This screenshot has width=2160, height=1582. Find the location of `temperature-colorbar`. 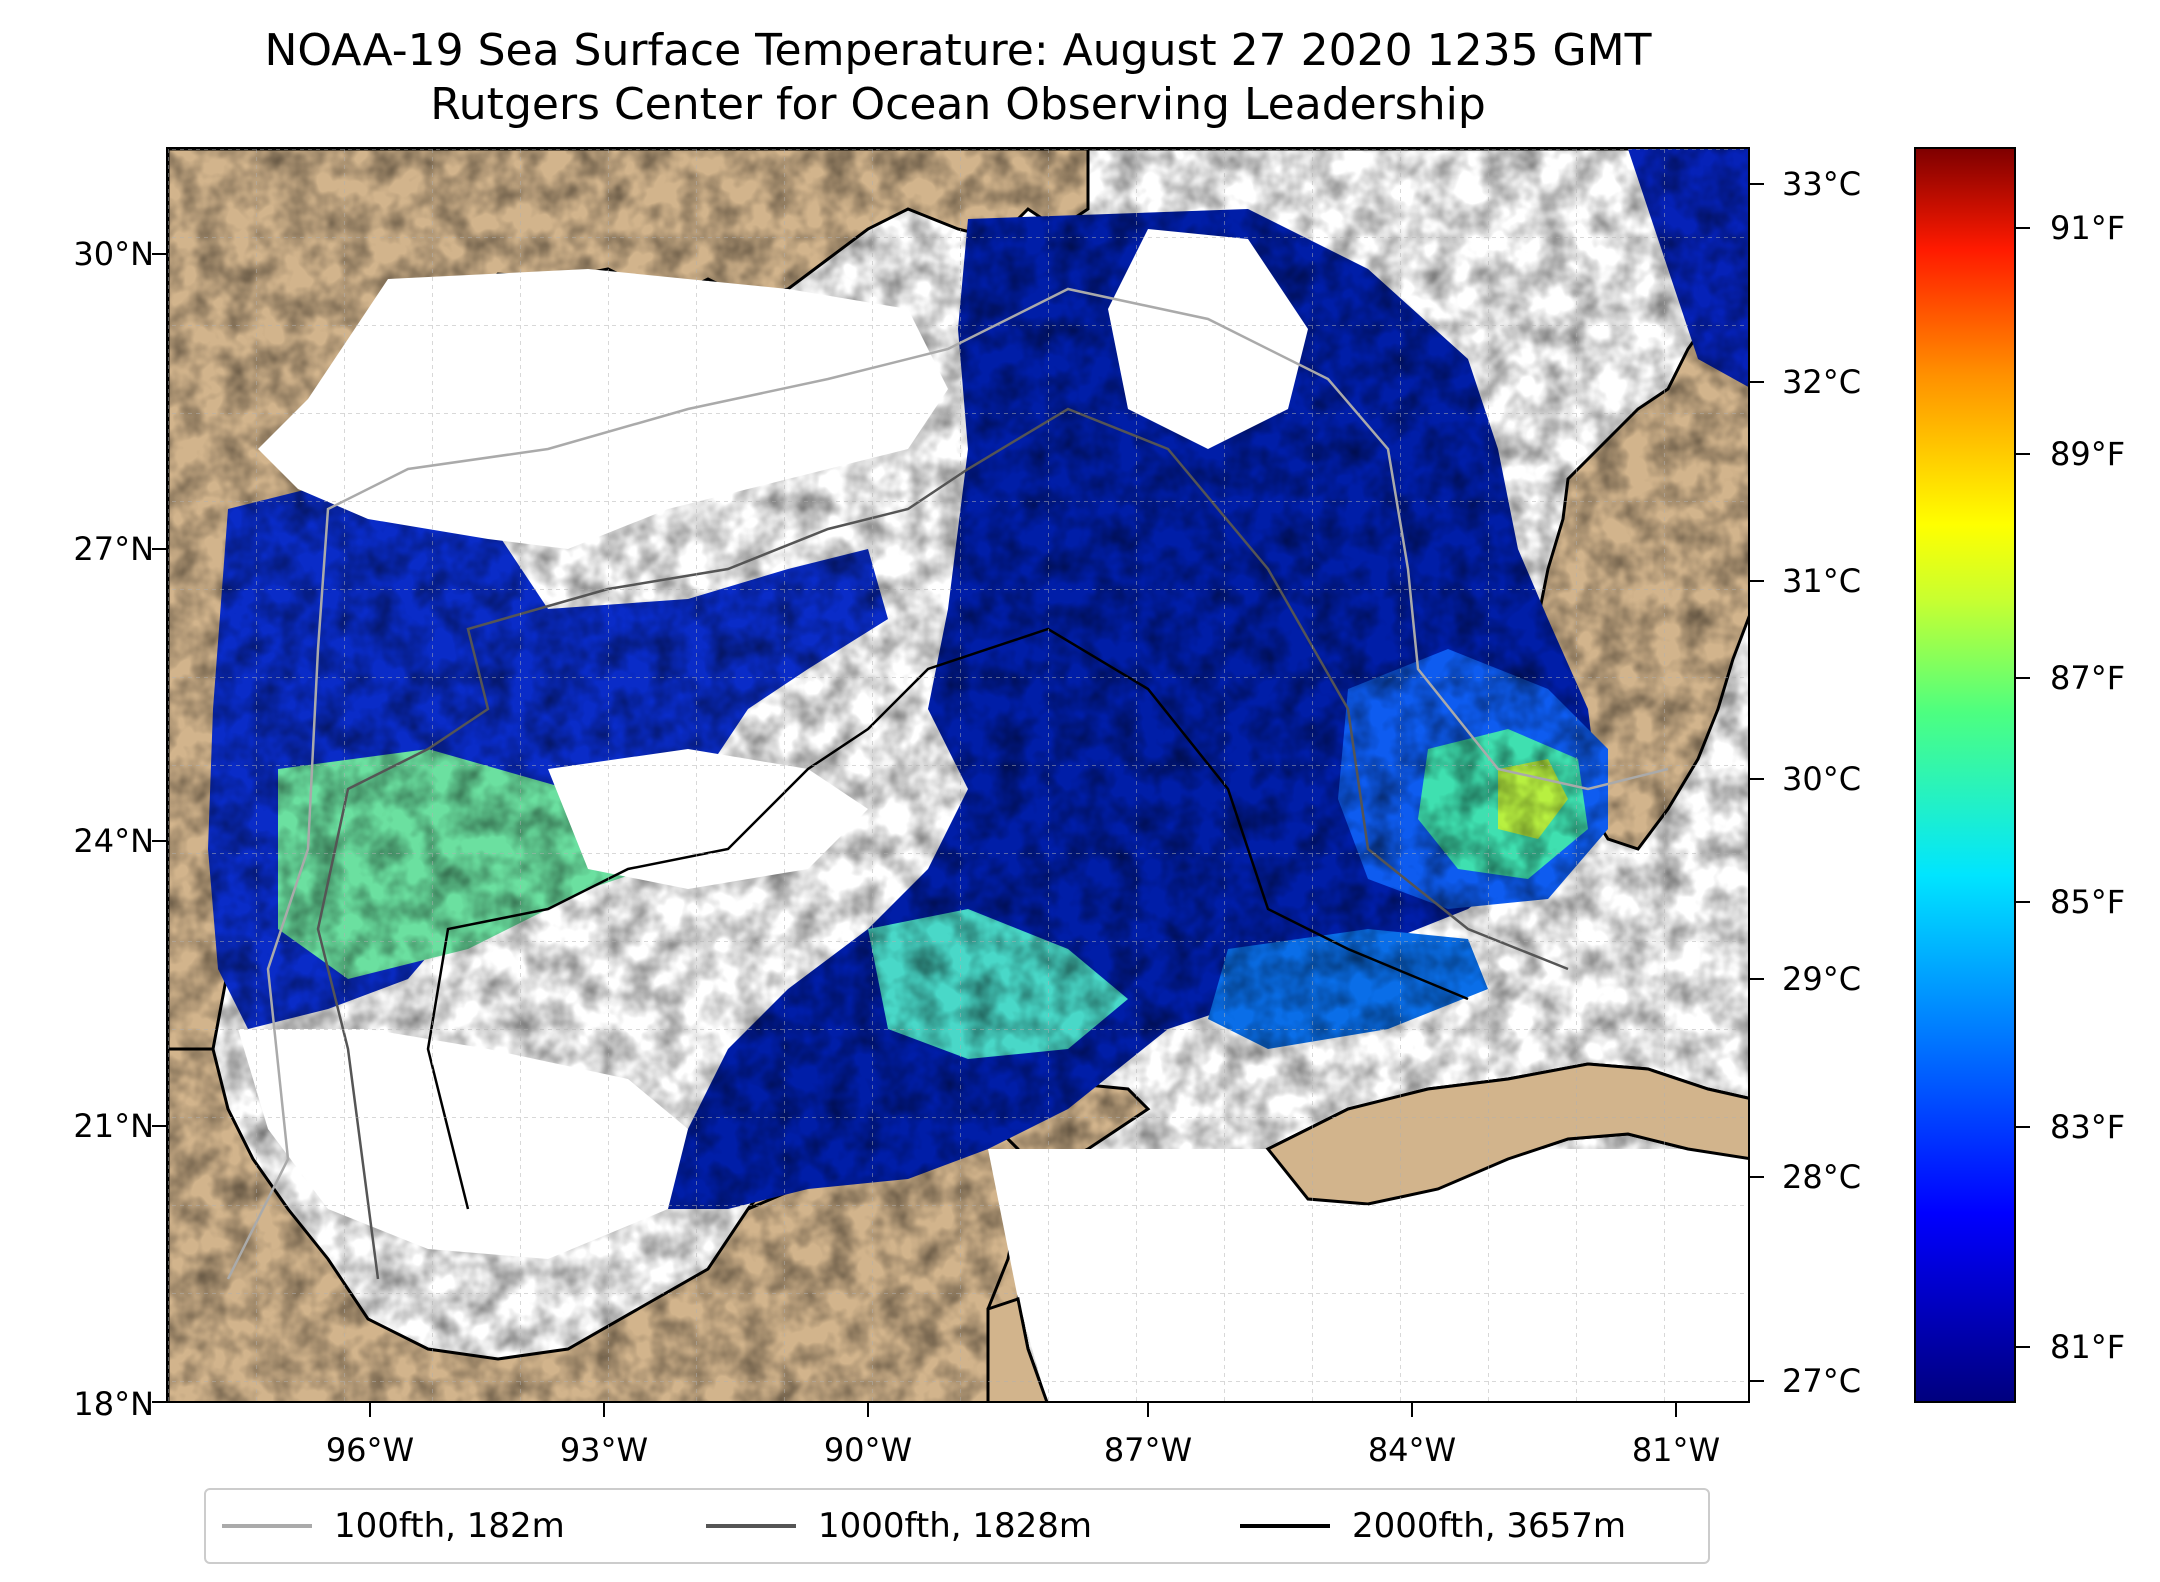

temperature-colorbar is located at coordinates (1965, 775).